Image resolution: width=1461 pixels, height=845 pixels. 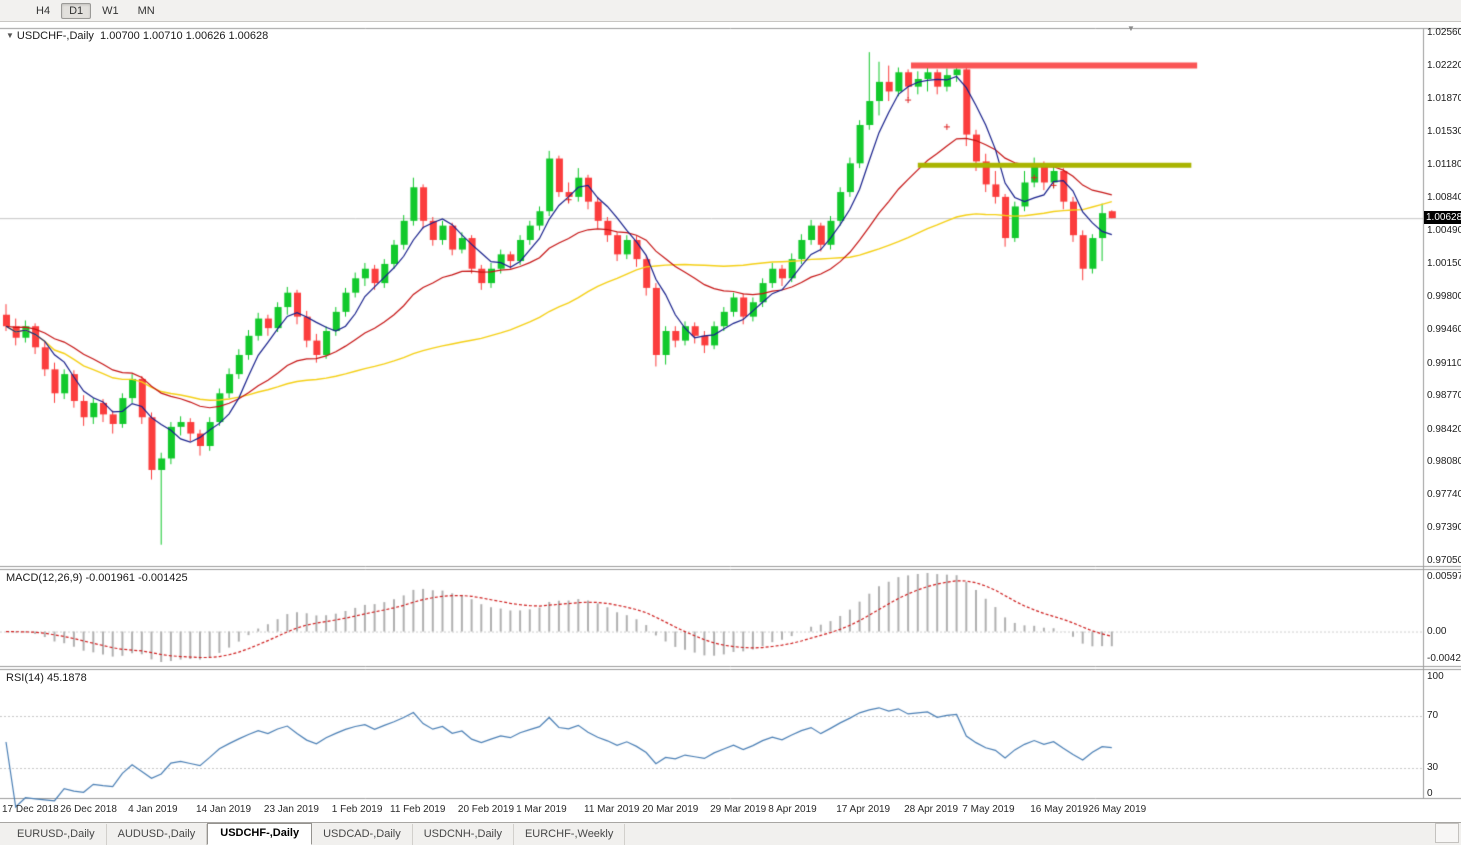 I want to click on price-tick-label: 1.00150, so click(x=1444, y=263).